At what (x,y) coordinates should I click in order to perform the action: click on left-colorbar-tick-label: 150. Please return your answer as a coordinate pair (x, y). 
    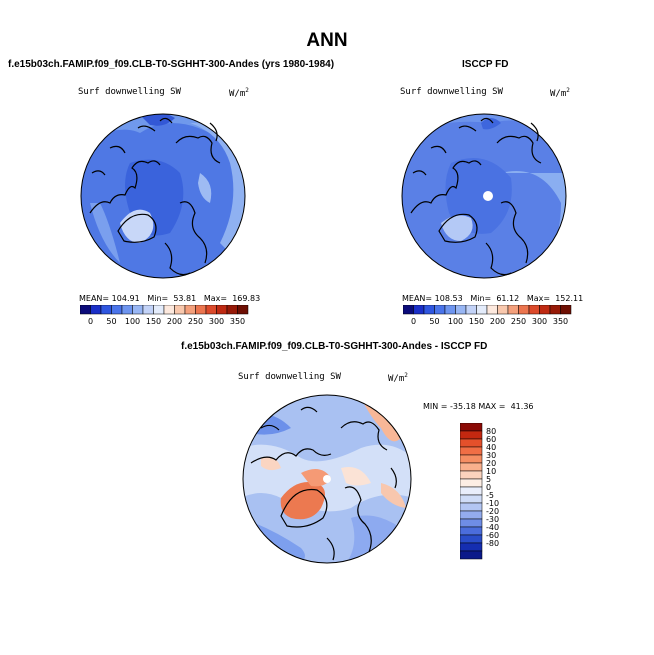
    Looking at the image, I should click on (153, 321).